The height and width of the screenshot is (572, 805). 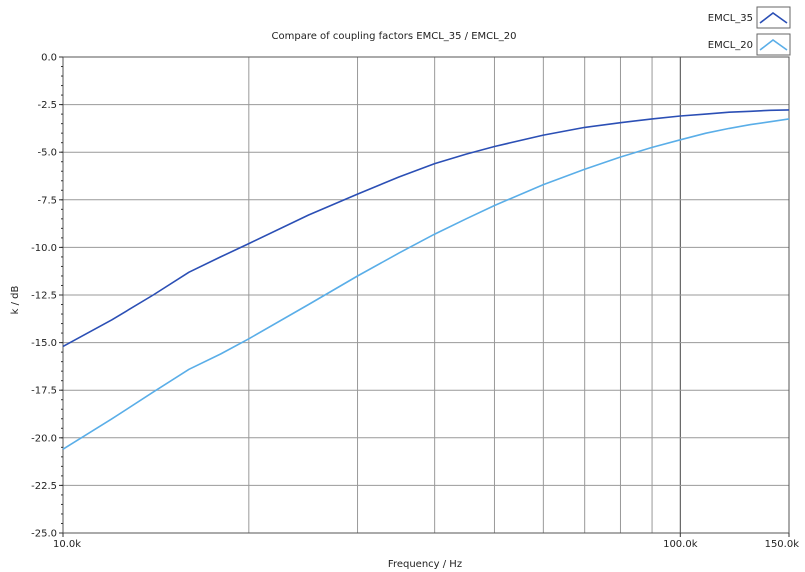 What do you see at coordinates (730, 45) in the screenshot?
I see `legend-label: EMCL_20` at bounding box center [730, 45].